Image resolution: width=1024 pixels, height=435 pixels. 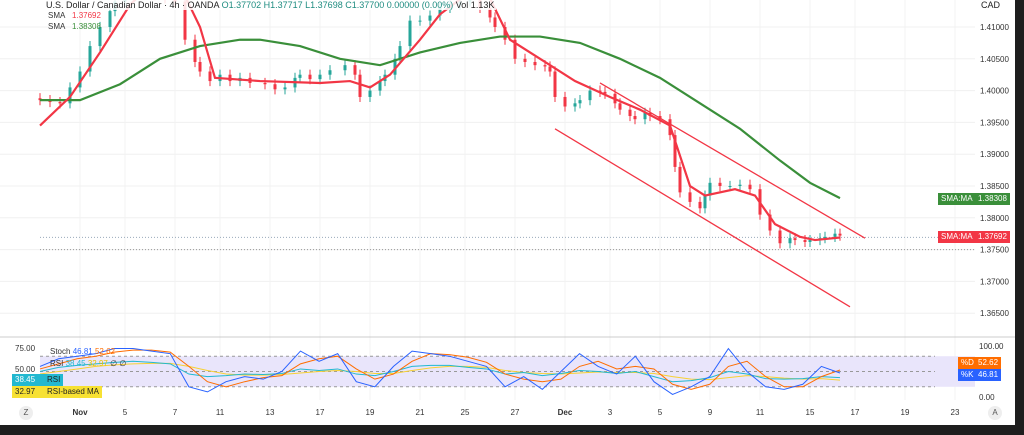 I want to click on price-tick-label: 1.41000, so click(x=994, y=27).